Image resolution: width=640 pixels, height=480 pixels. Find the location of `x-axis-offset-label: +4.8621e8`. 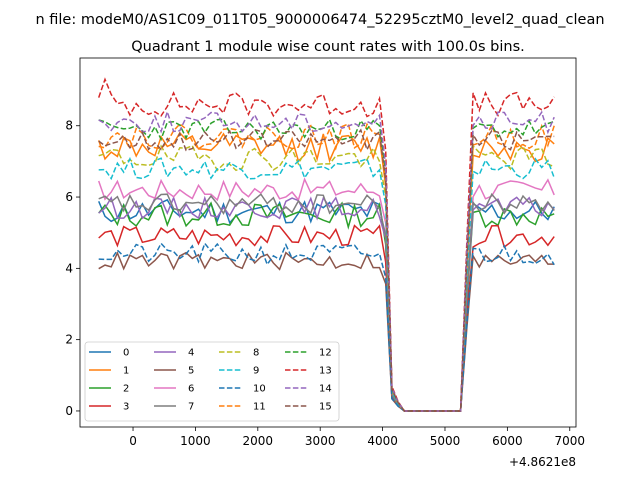

x-axis-offset-label: +4.8621e8 is located at coordinates (542, 462).